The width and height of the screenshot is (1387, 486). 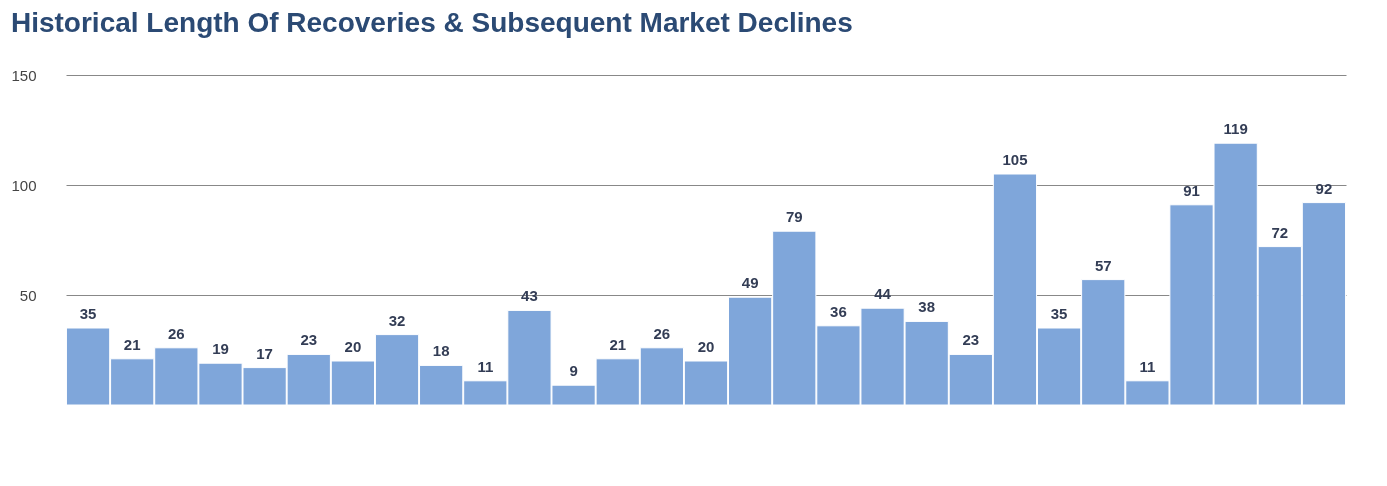 I want to click on data-label: 105, so click(x=1015, y=159).